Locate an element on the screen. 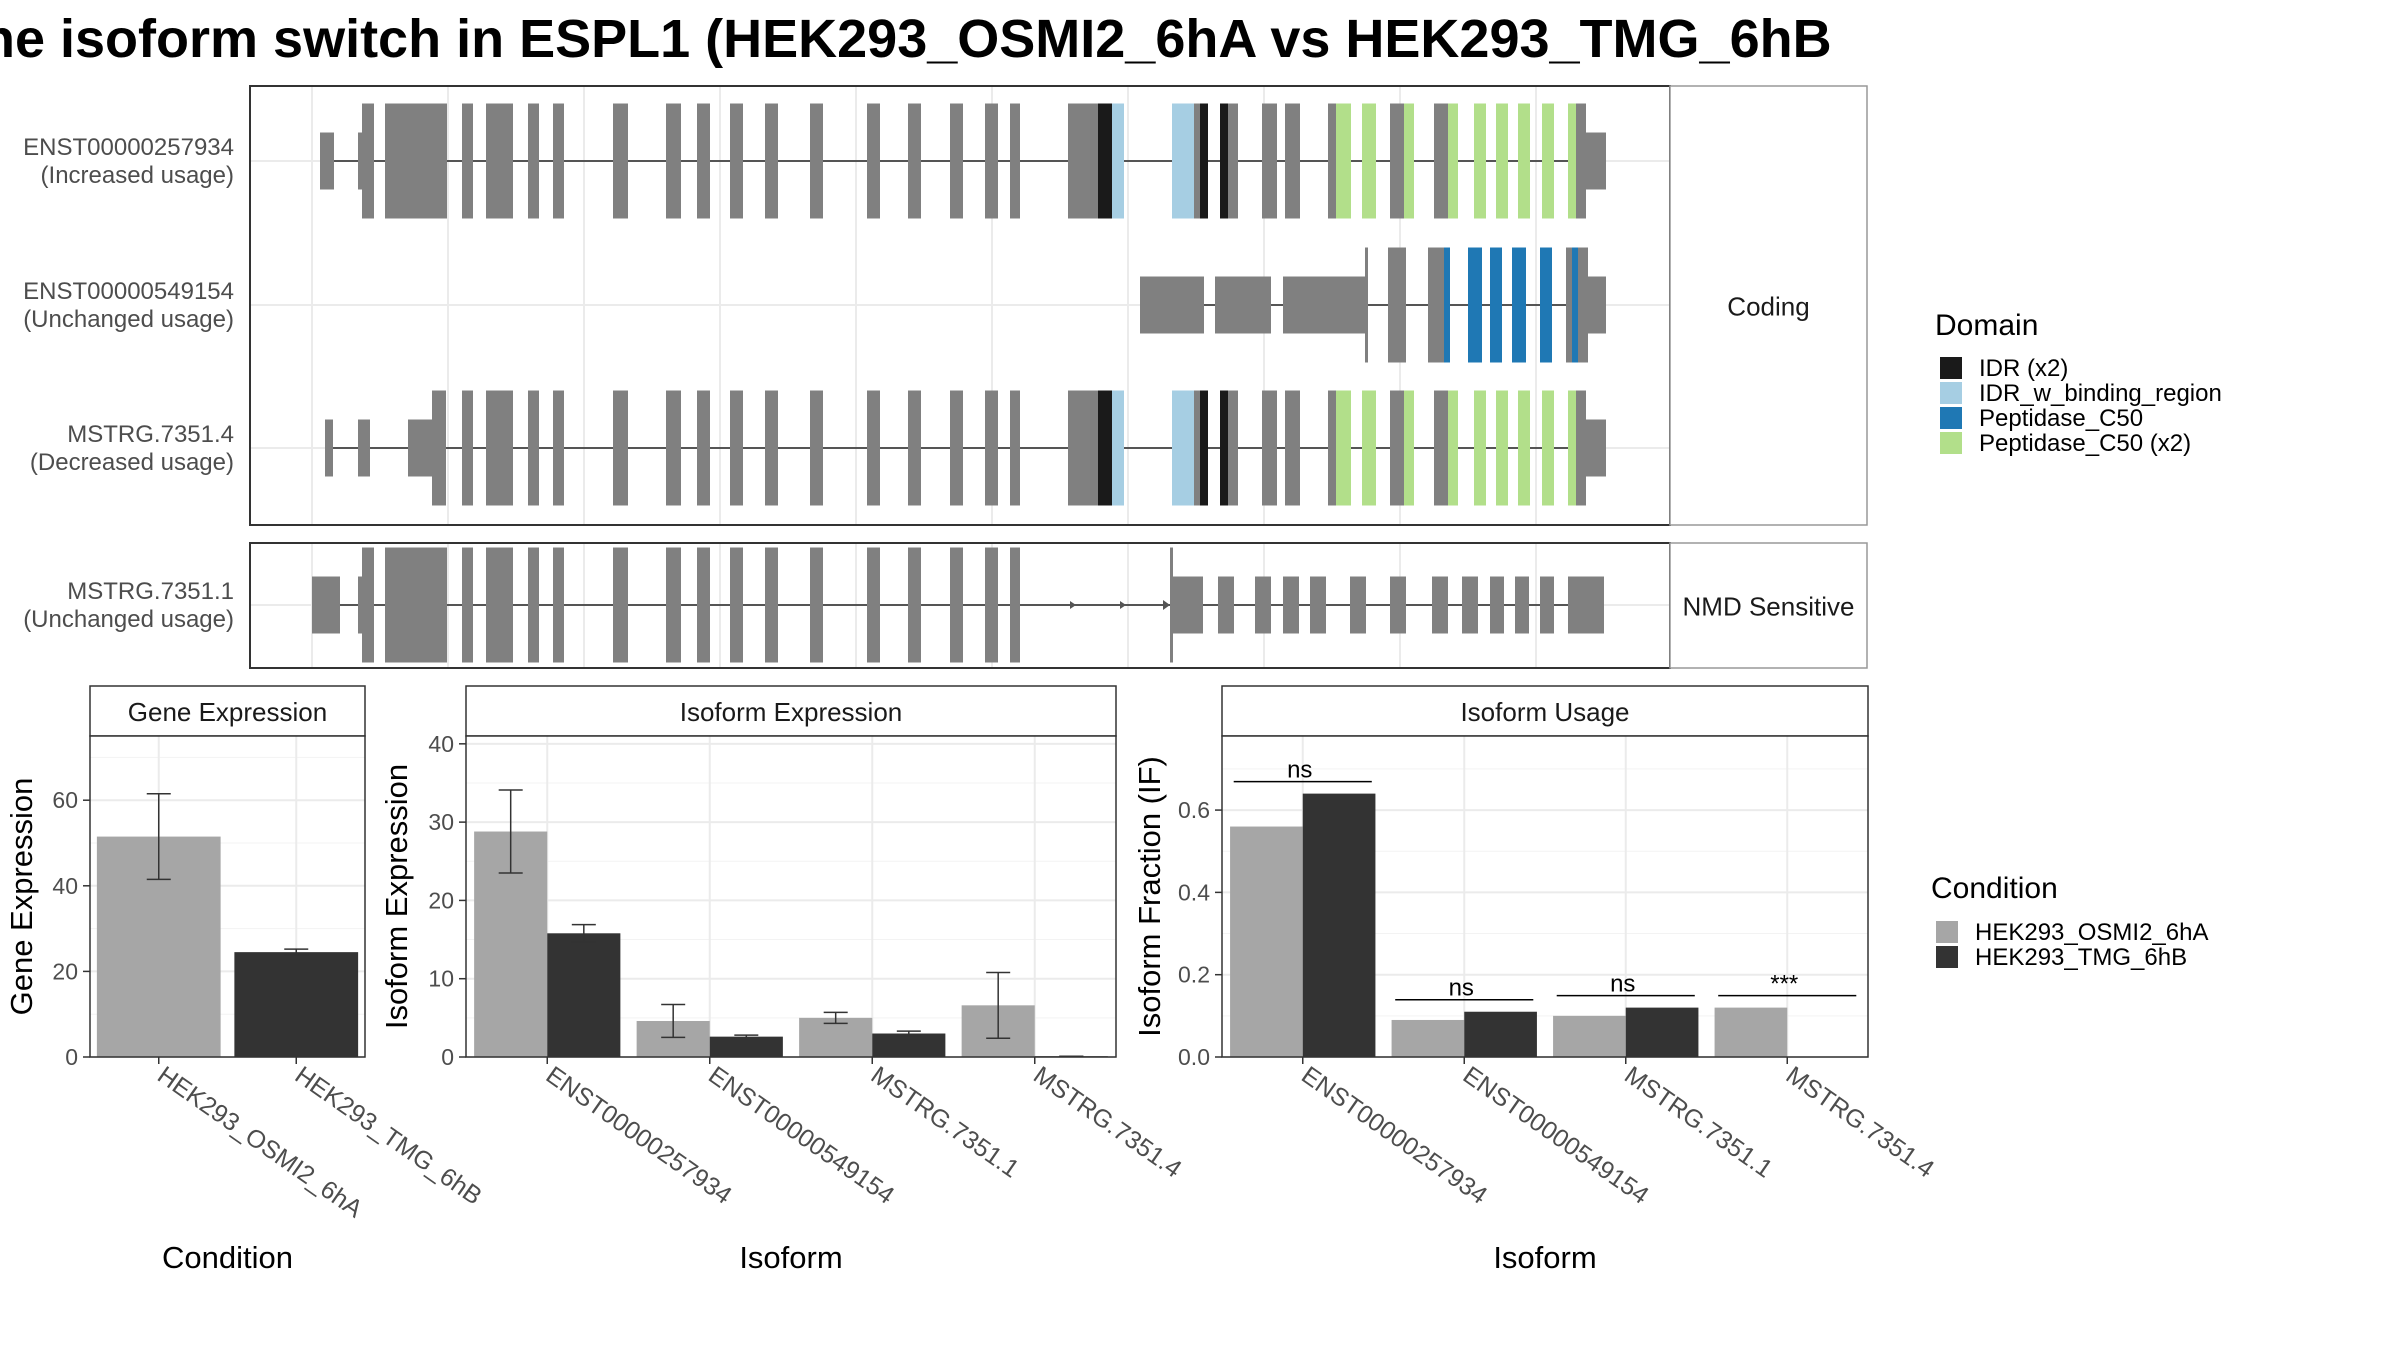  intron-arrow is located at coordinates (1166, 605).